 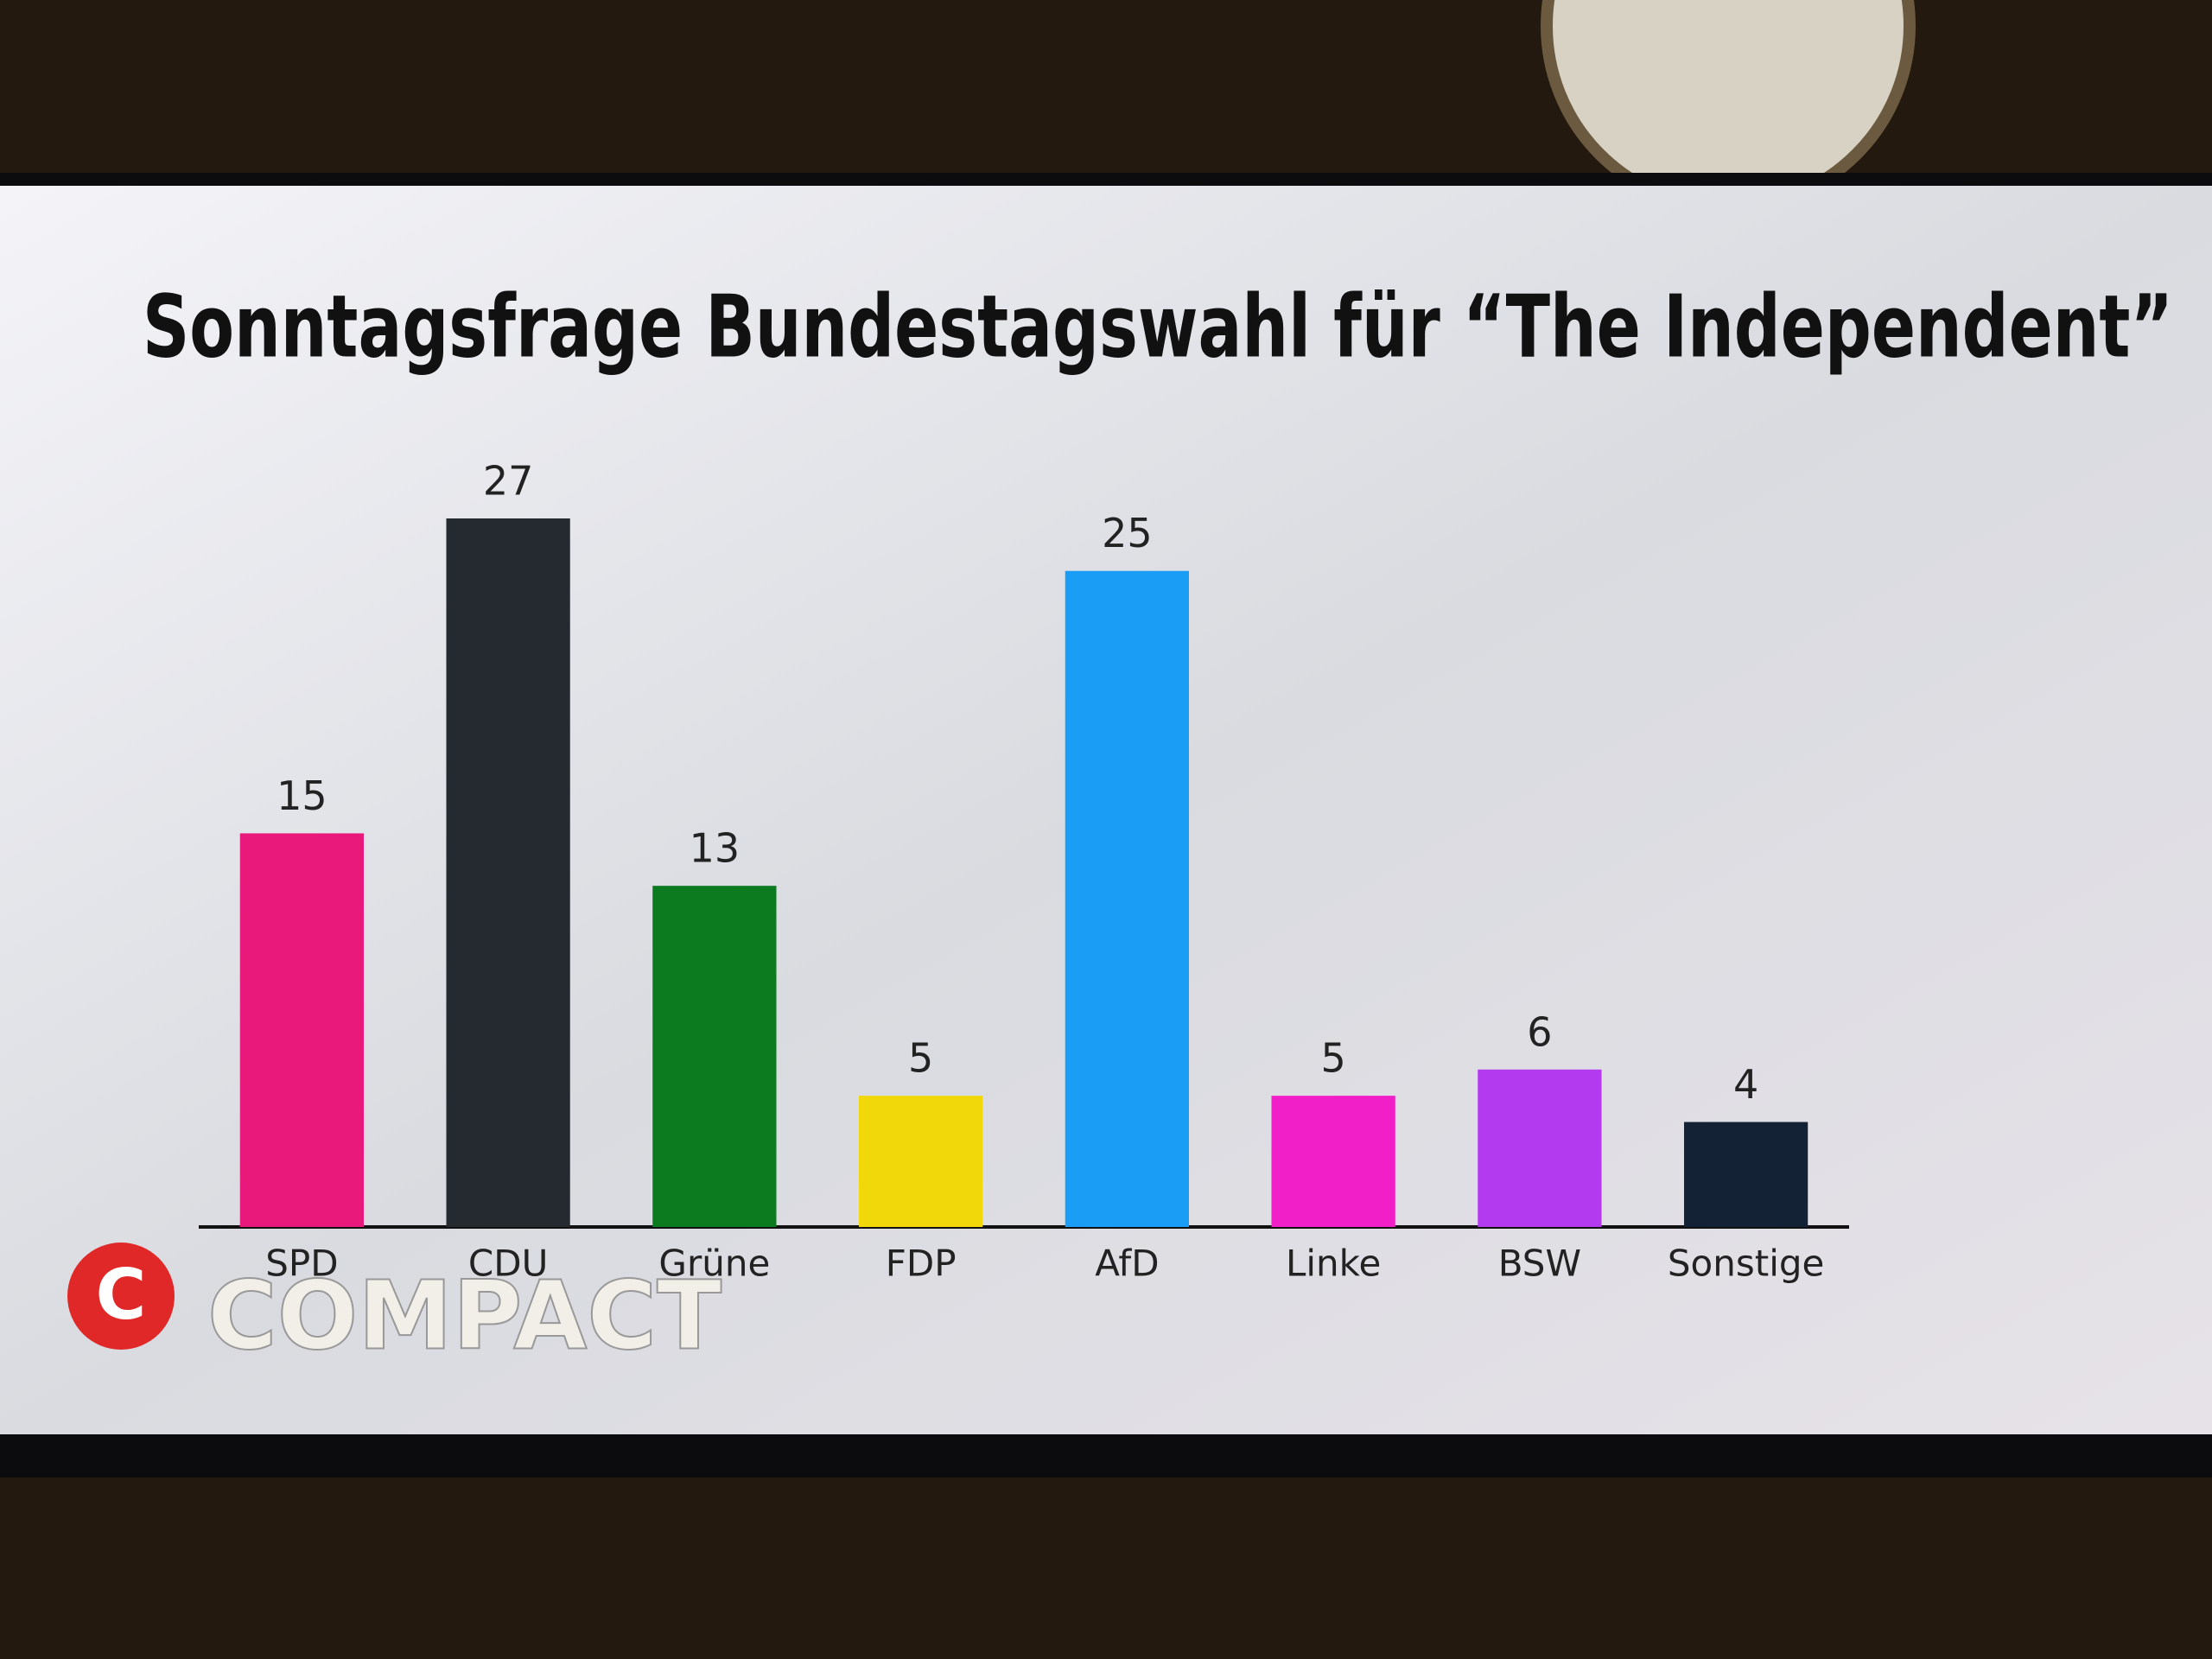 I want to click on logo-text: COMPACT, so click(x=464, y=1315).